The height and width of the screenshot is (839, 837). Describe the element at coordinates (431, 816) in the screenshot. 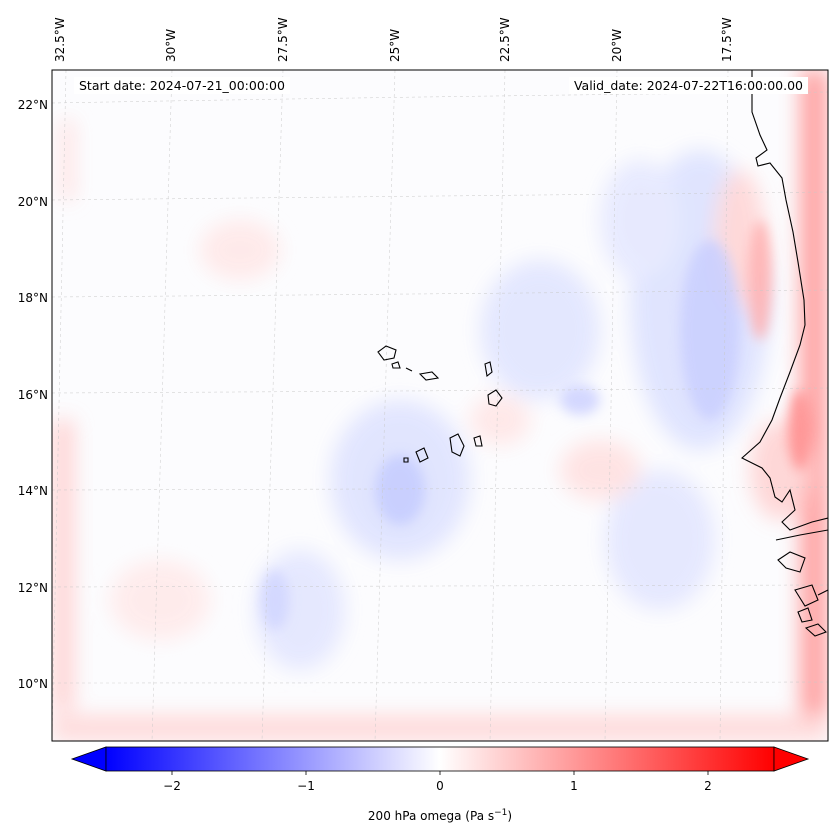

I see `colorbar-title-text: 200 hPa omega (Pa s` at that location.